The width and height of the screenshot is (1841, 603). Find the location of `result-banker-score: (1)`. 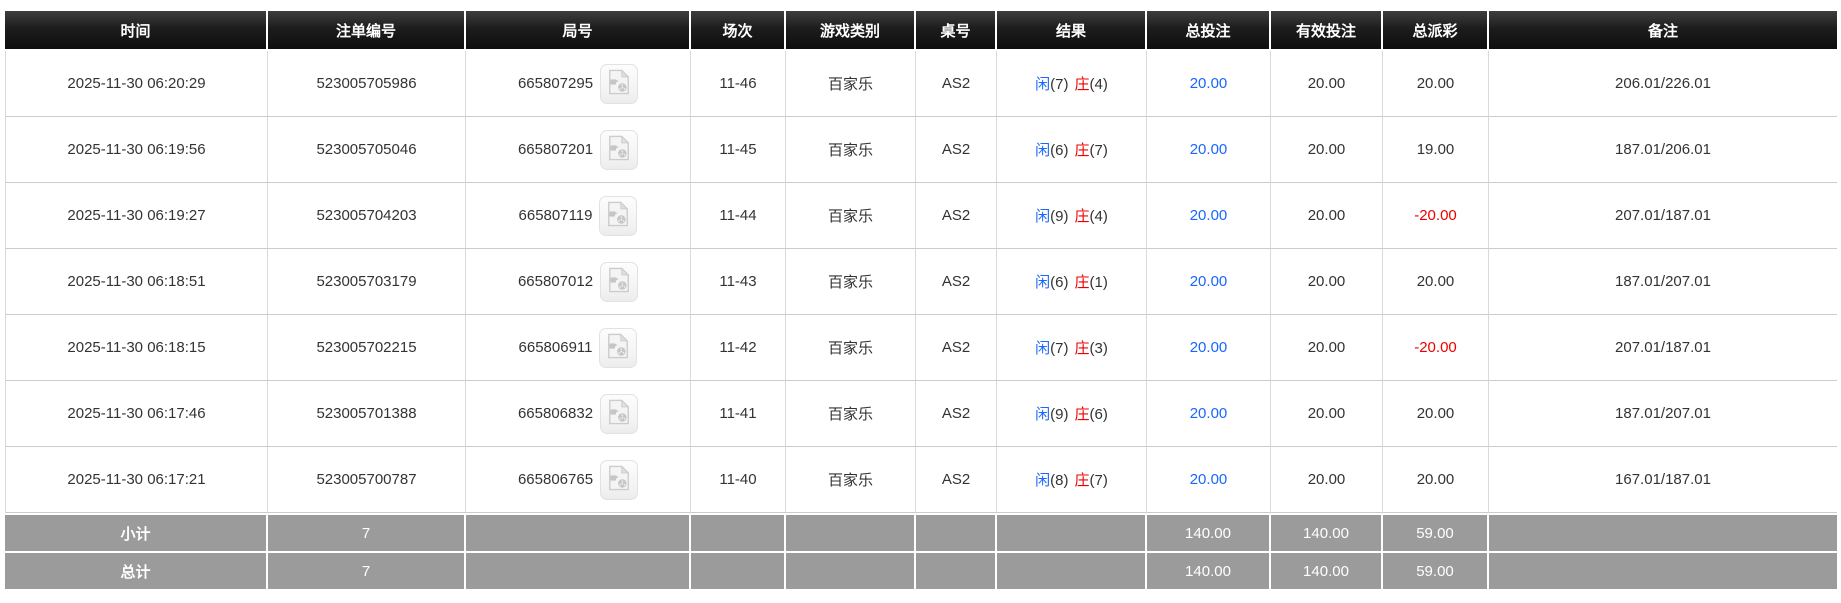

result-banker-score: (1) is located at coordinates (1098, 282).